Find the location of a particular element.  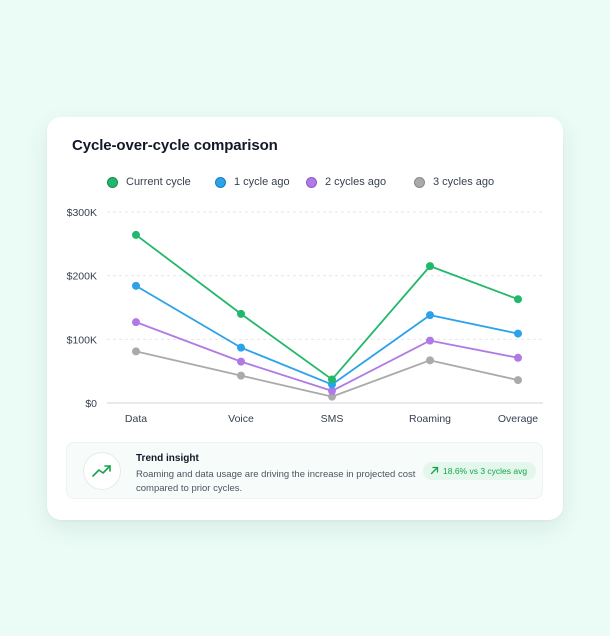

legend-item-current: Current cycle is located at coordinates (149, 182).